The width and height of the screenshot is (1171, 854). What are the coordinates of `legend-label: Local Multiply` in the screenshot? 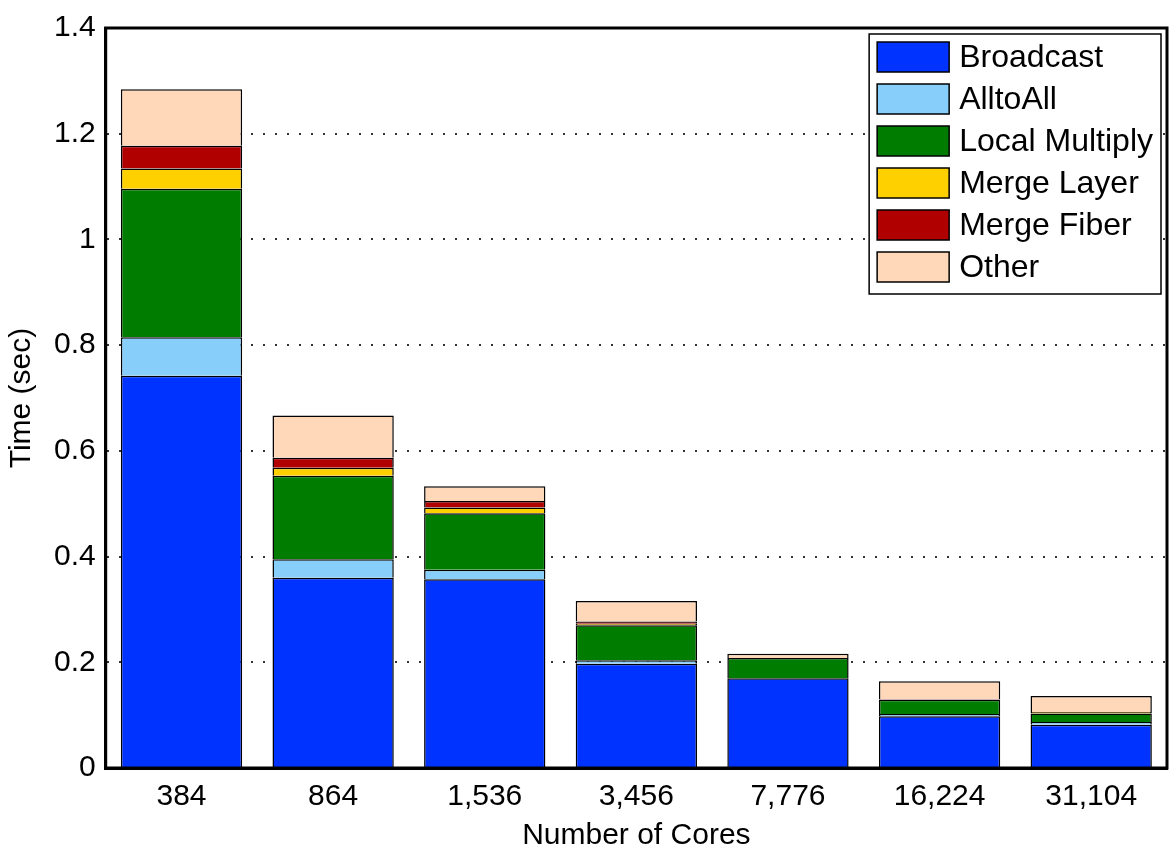 It's located at (1056, 139).